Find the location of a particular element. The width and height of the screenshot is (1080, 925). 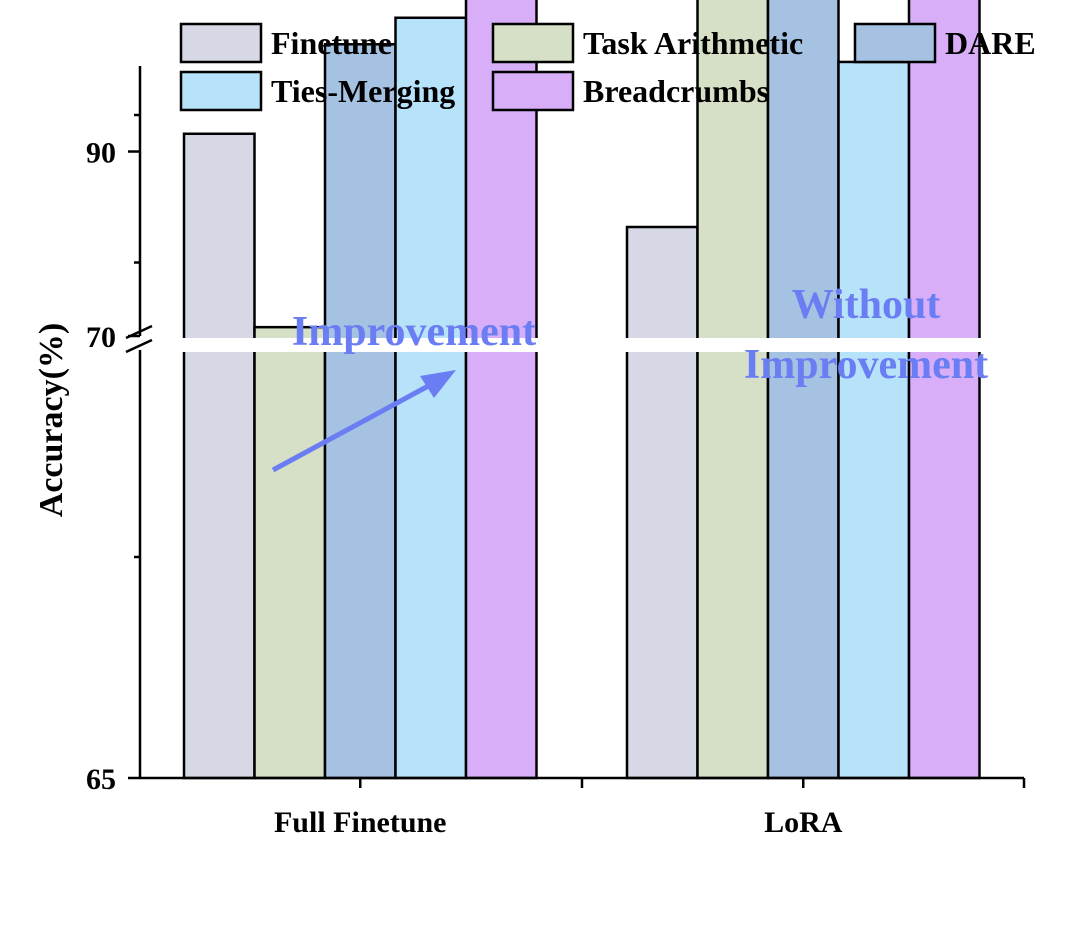

y-tick-label: 70 is located at coordinates (101, 337).